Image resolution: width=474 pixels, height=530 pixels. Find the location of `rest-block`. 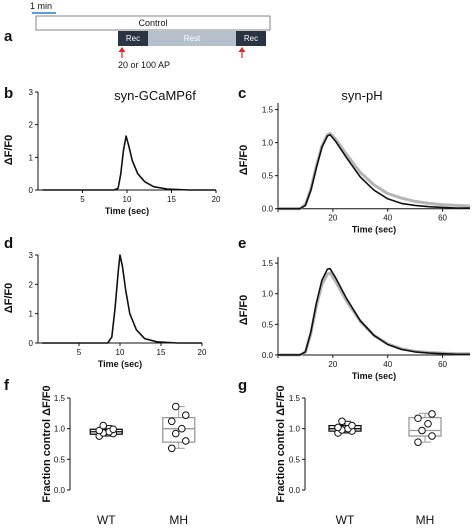

rest-block is located at coordinates (192, 38).